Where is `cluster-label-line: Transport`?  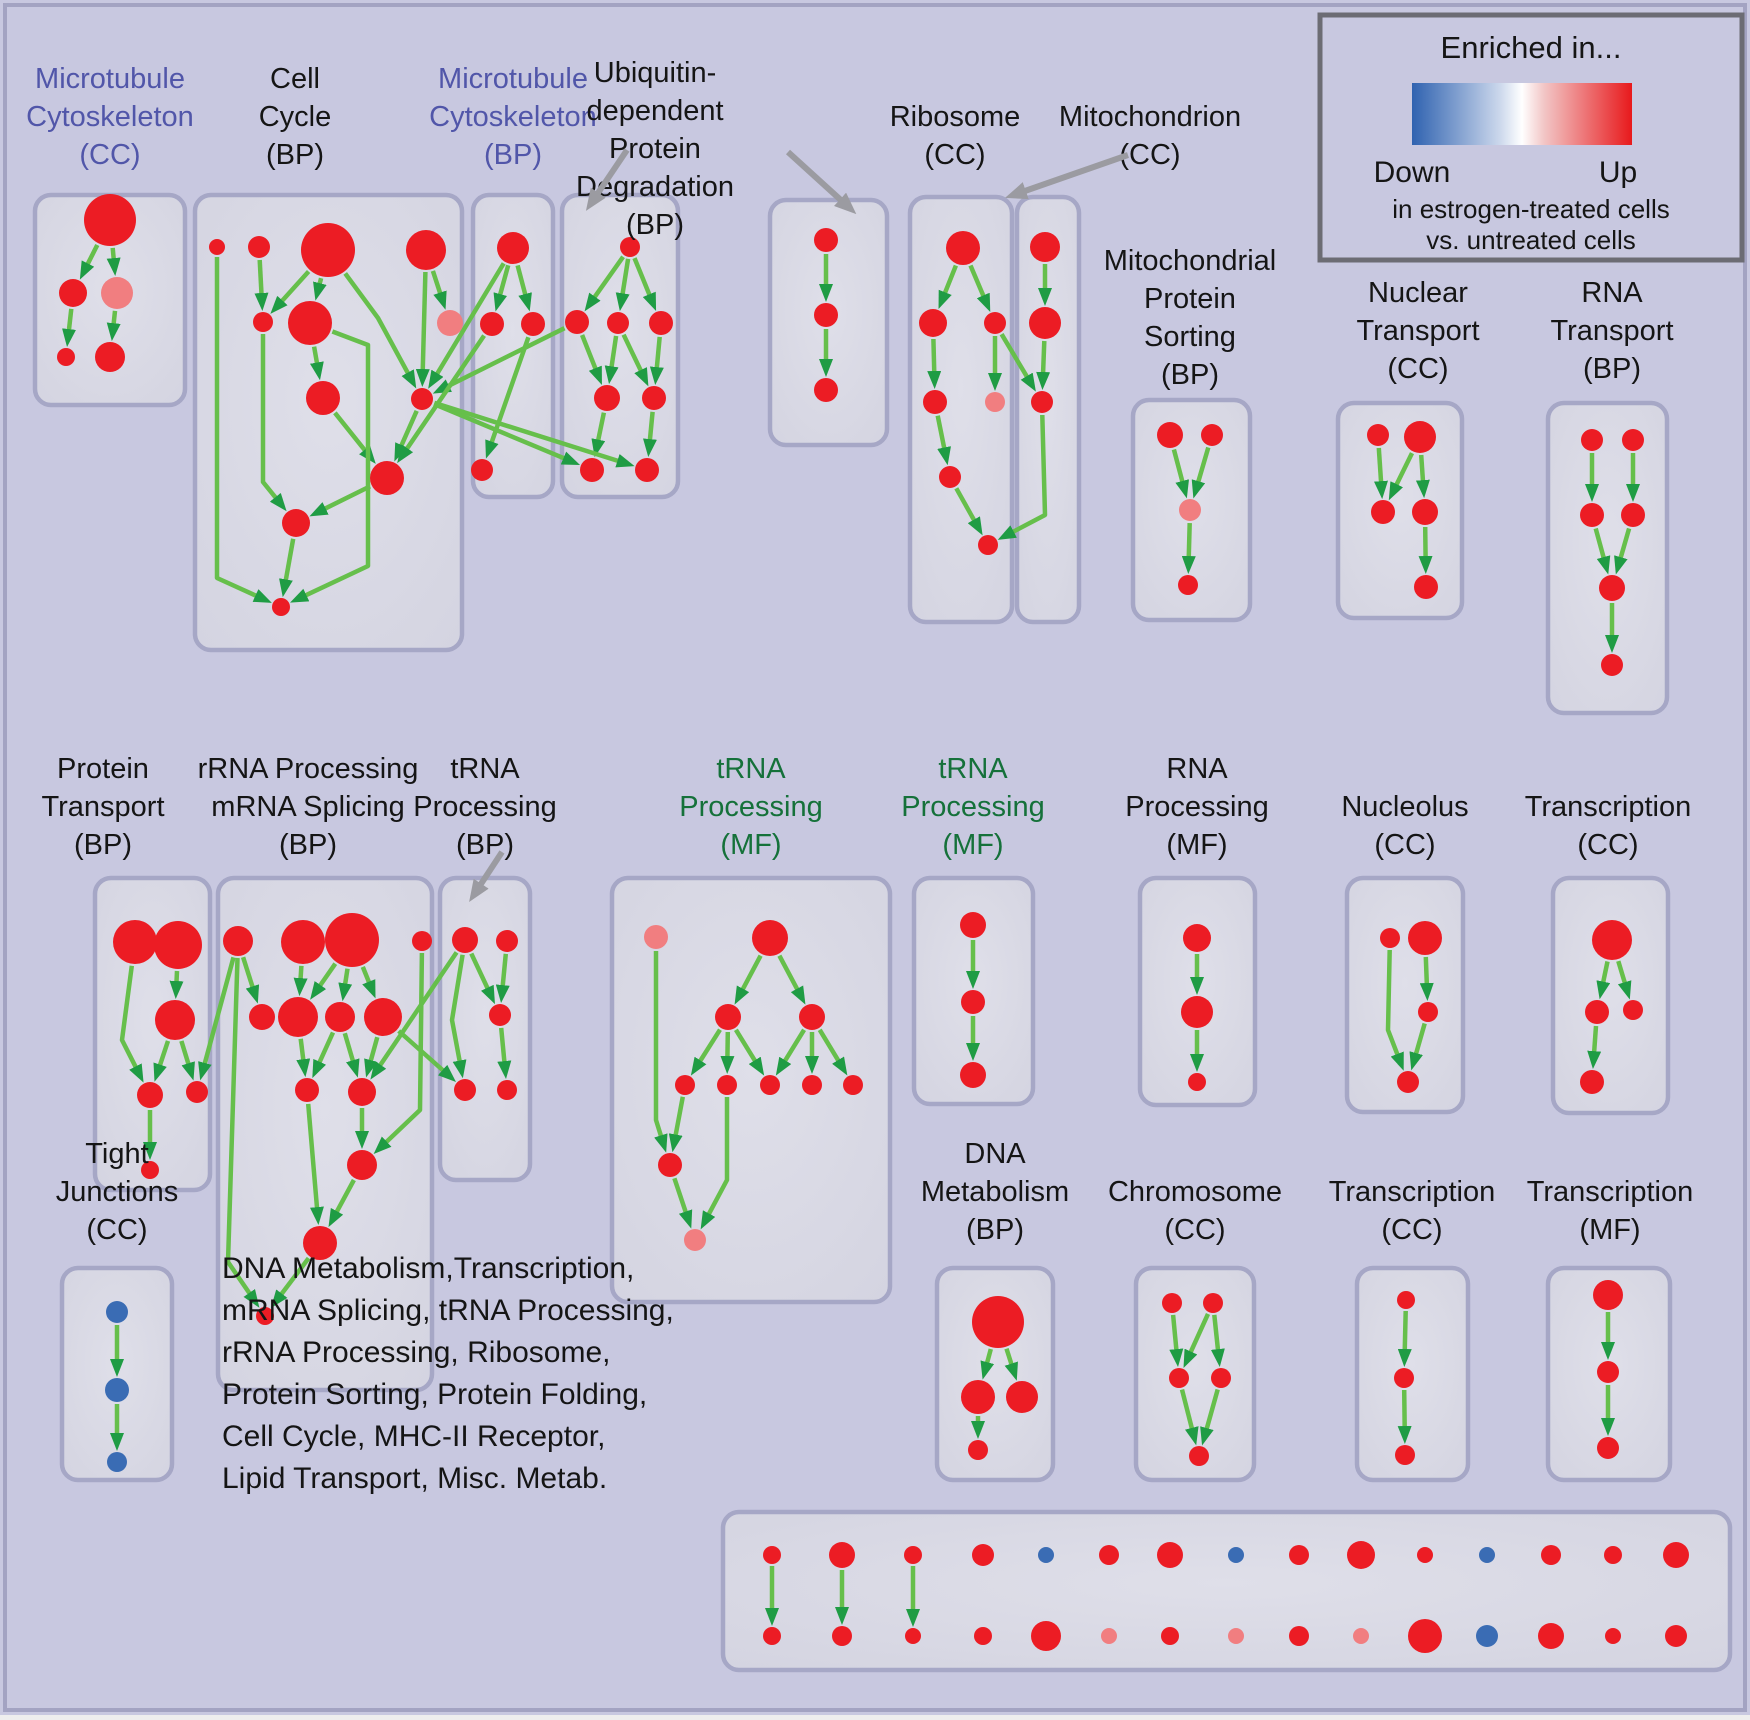
cluster-label-line: Transport is located at coordinates (1611, 331).